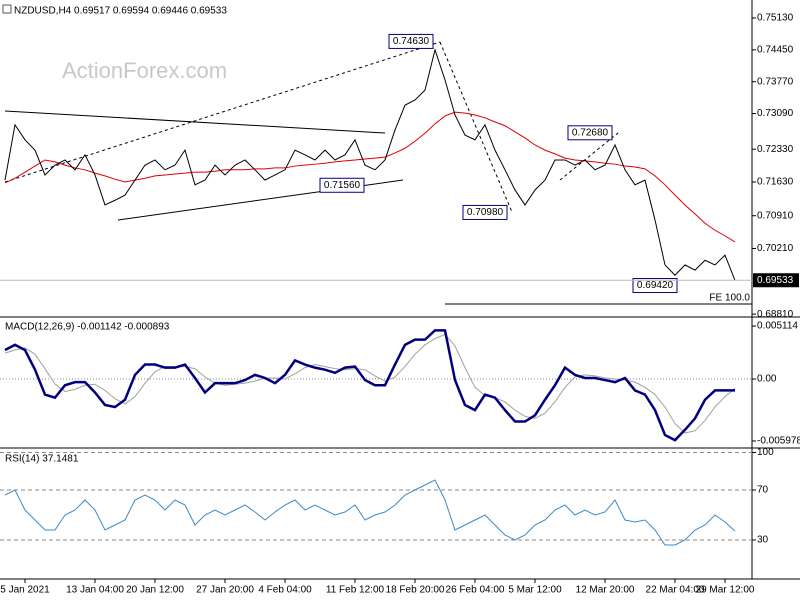 This screenshot has width=800, height=600. I want to click on y-tick-label: 0.00, so click(767, 379).